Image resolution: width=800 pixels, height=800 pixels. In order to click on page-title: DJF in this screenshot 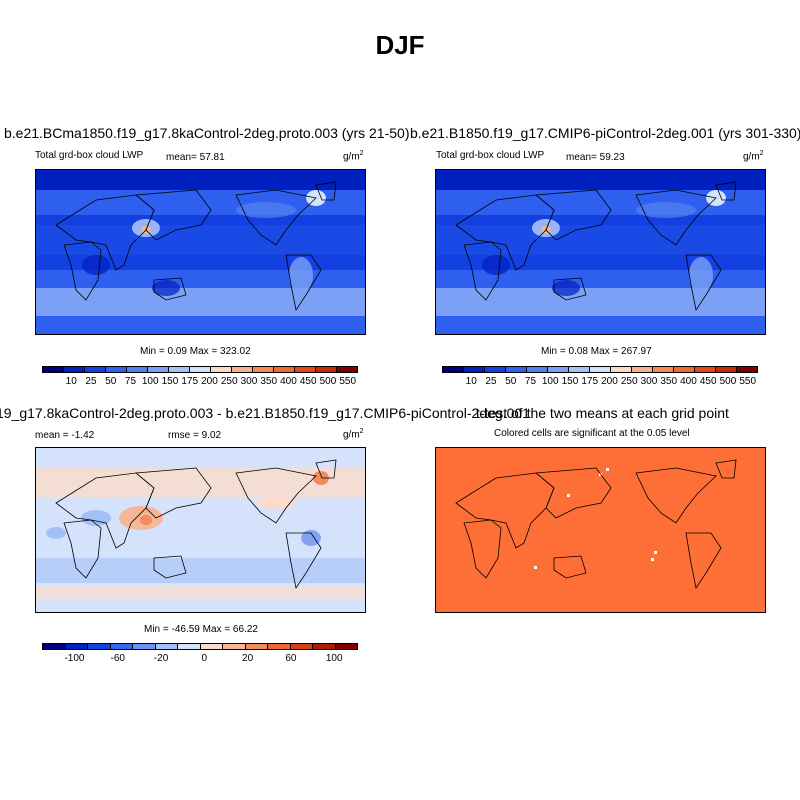, I will do `click(400, 45)`.